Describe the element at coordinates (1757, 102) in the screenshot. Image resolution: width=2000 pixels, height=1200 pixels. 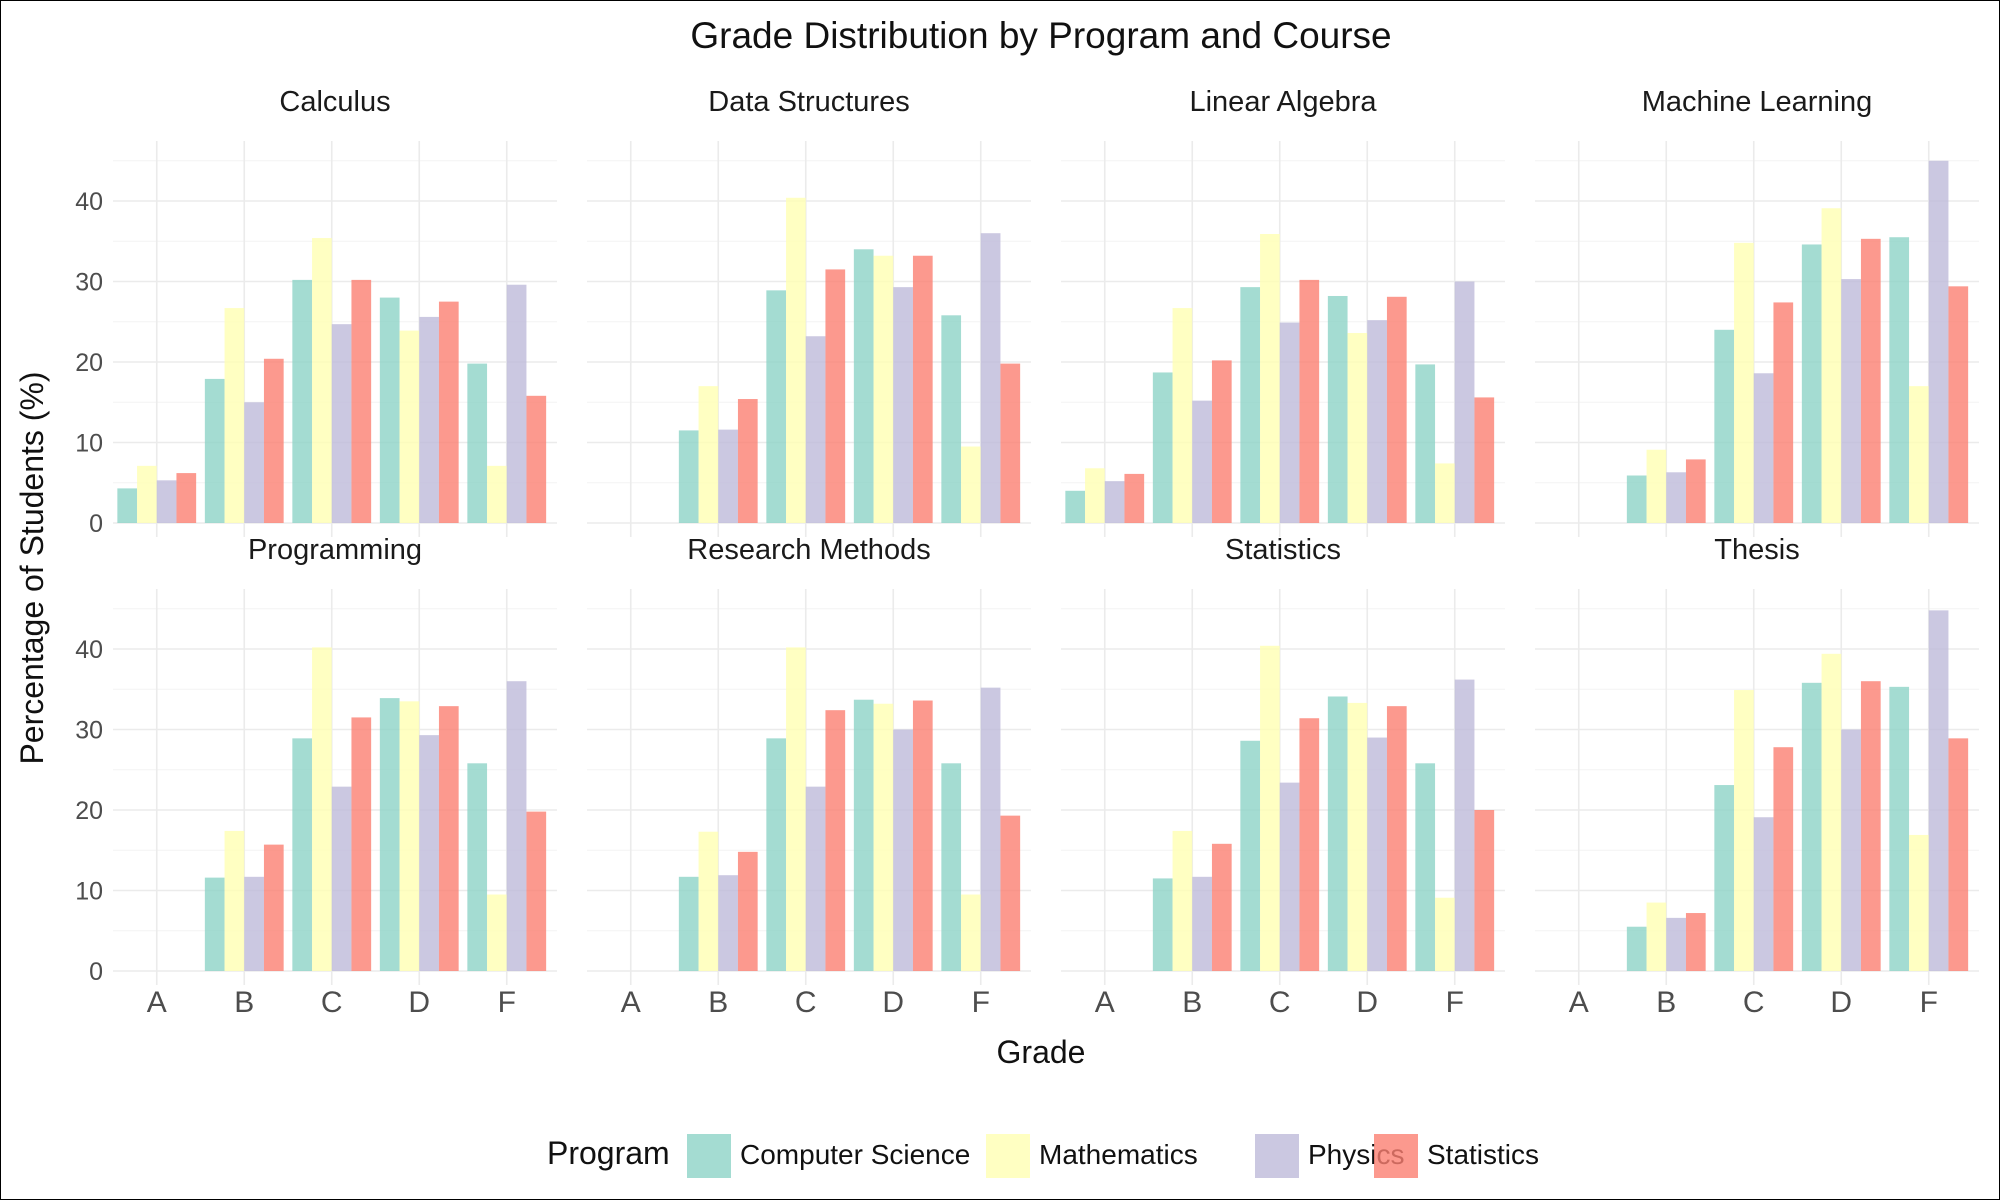
I see `facet-title: Machine Learning` at that location.